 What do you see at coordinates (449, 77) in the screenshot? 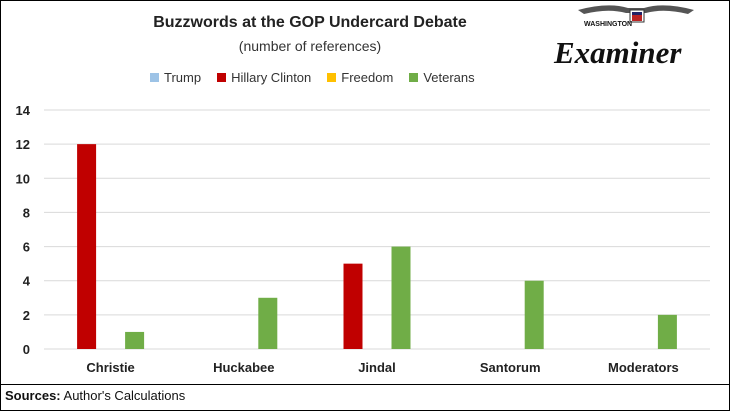
I see `legend-label: Veterans` at bounding box center [449, 77].